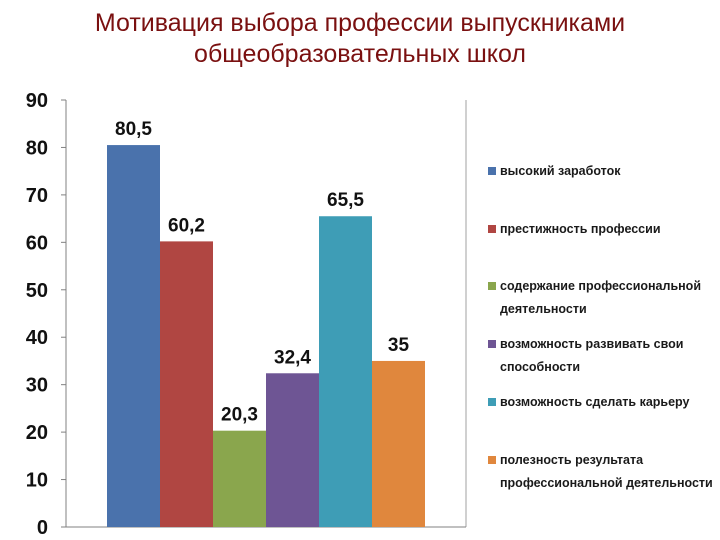 Image resolution: width=720 pixels, height=540 pixels. Describe the element at coordinates (239, 415) in the screenshot. I see `data-label: 20,3` at that location.